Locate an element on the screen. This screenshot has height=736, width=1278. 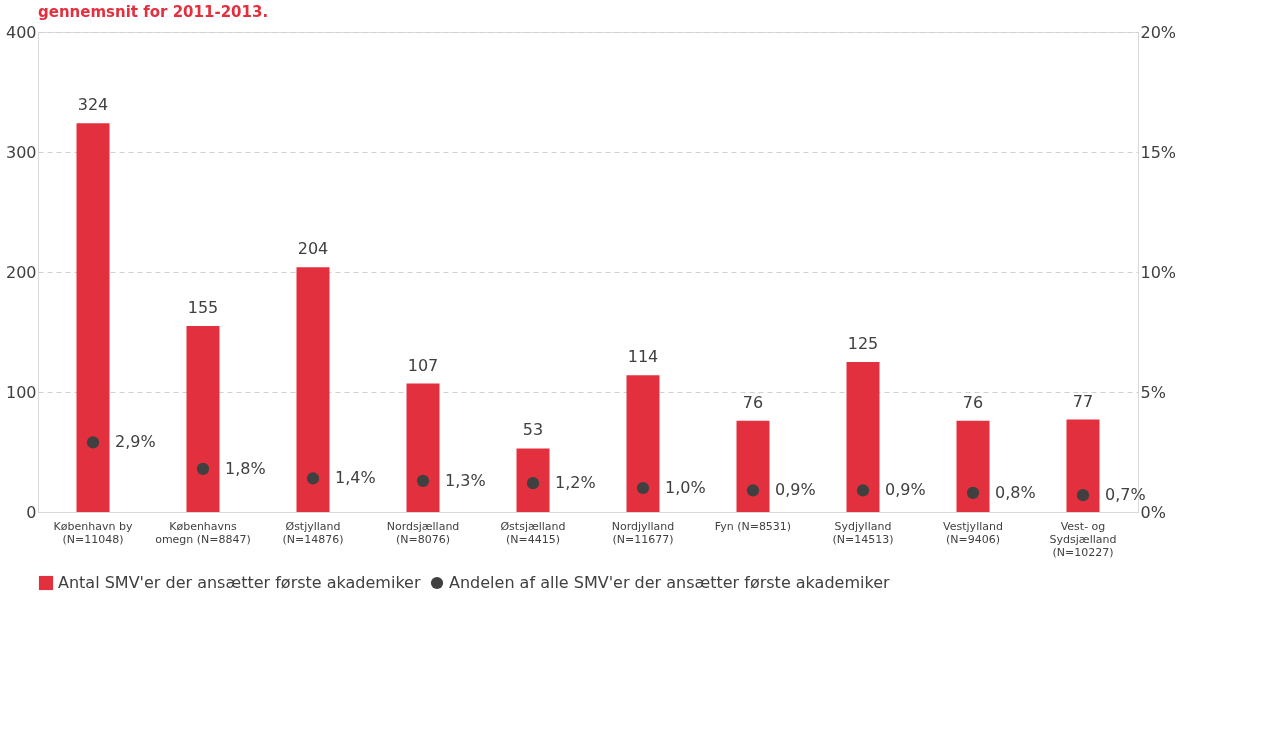
data-label: 107 is located at coordinates (423, 365).